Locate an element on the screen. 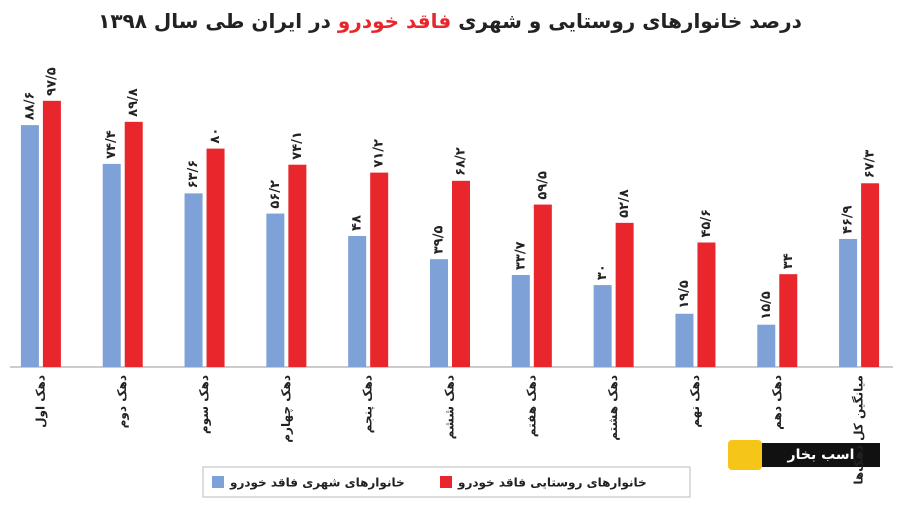  value-label: ۶۳/۶ is located at coordinates (193, 174).